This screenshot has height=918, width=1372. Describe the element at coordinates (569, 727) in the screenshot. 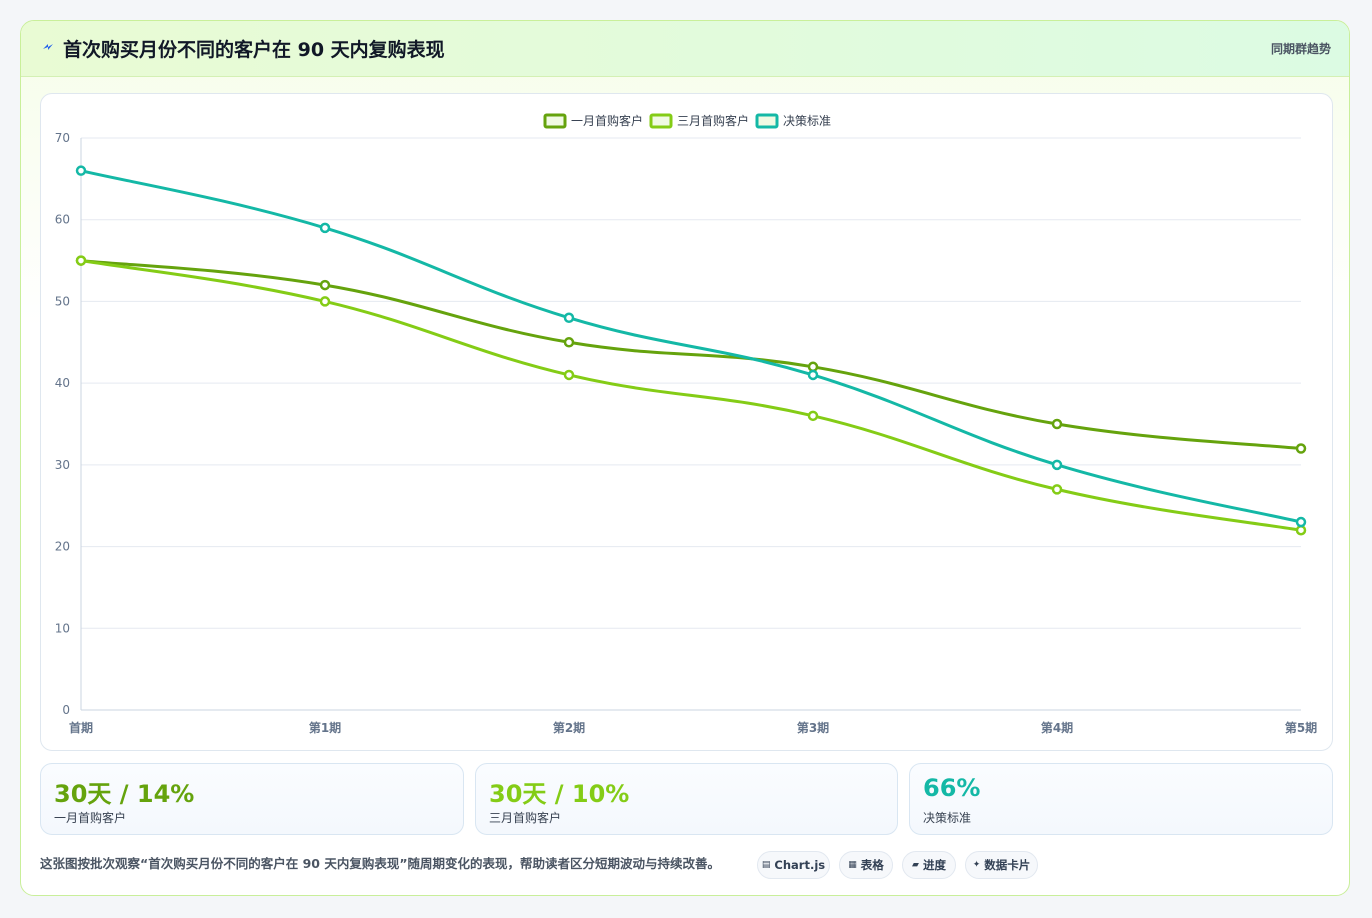

I see `x-tick-label: 第2期` at that location.